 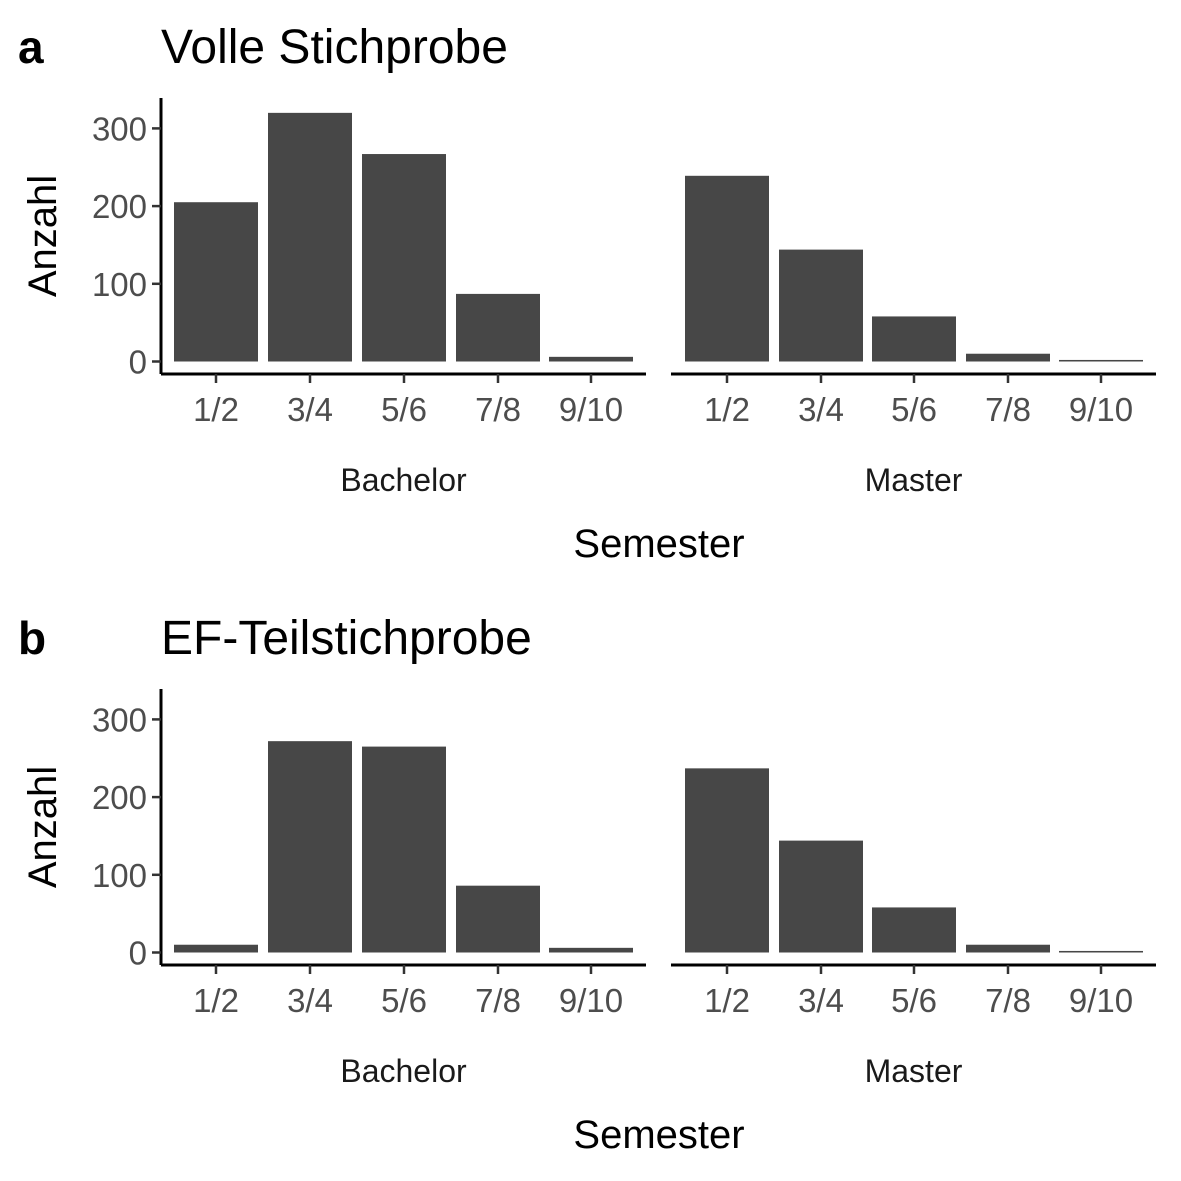 I want to click on panel-title: Volle Stichprobe, so click(x=334, y=47).